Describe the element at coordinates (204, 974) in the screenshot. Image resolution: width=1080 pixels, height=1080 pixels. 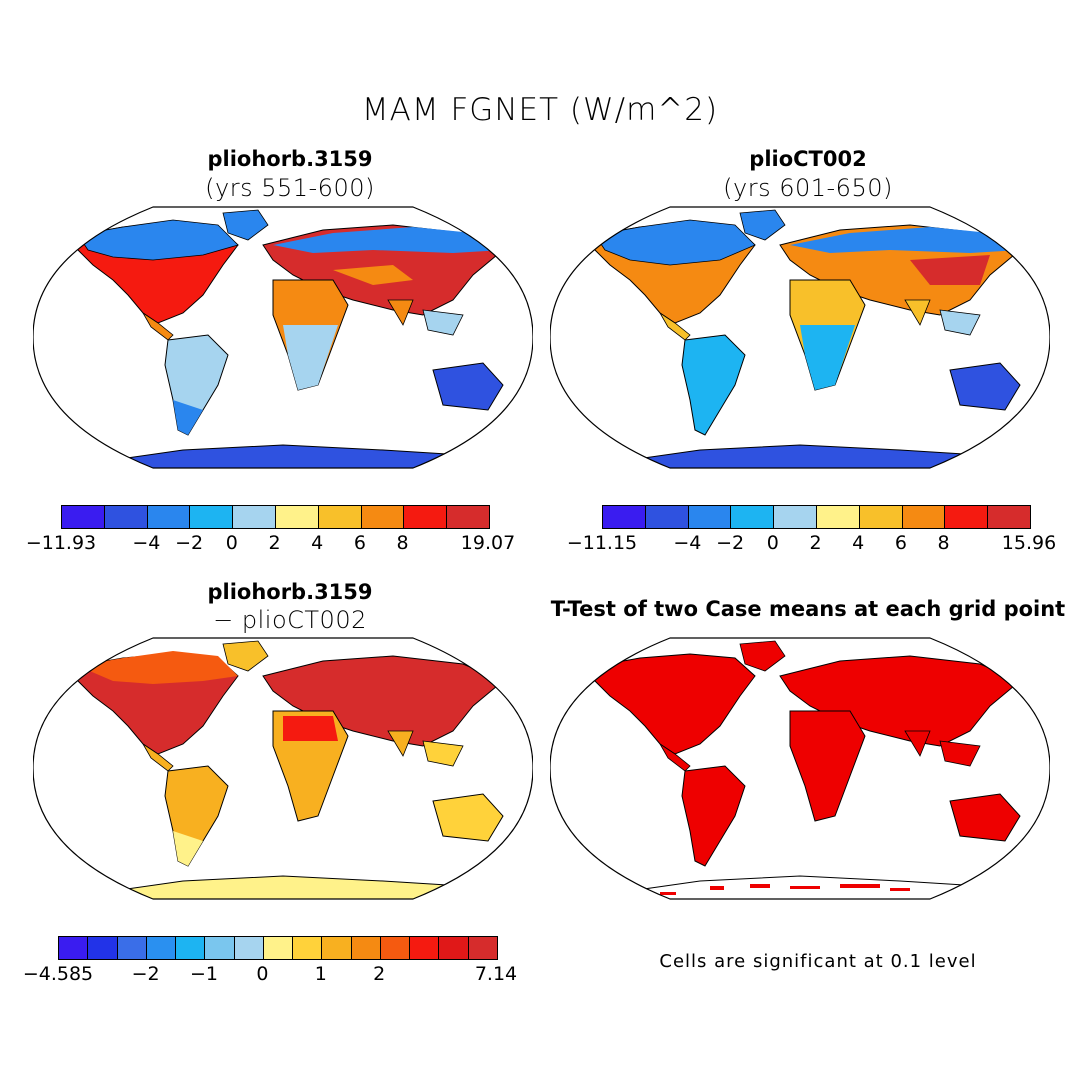
I see `colorbar-tick-label: −1` at that location.